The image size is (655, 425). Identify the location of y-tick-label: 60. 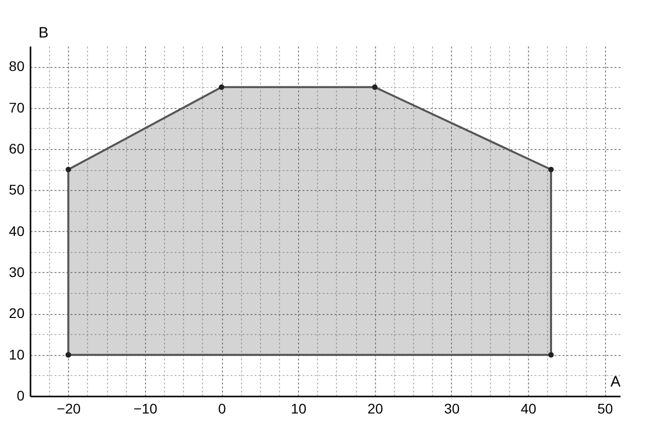
(16, 148).